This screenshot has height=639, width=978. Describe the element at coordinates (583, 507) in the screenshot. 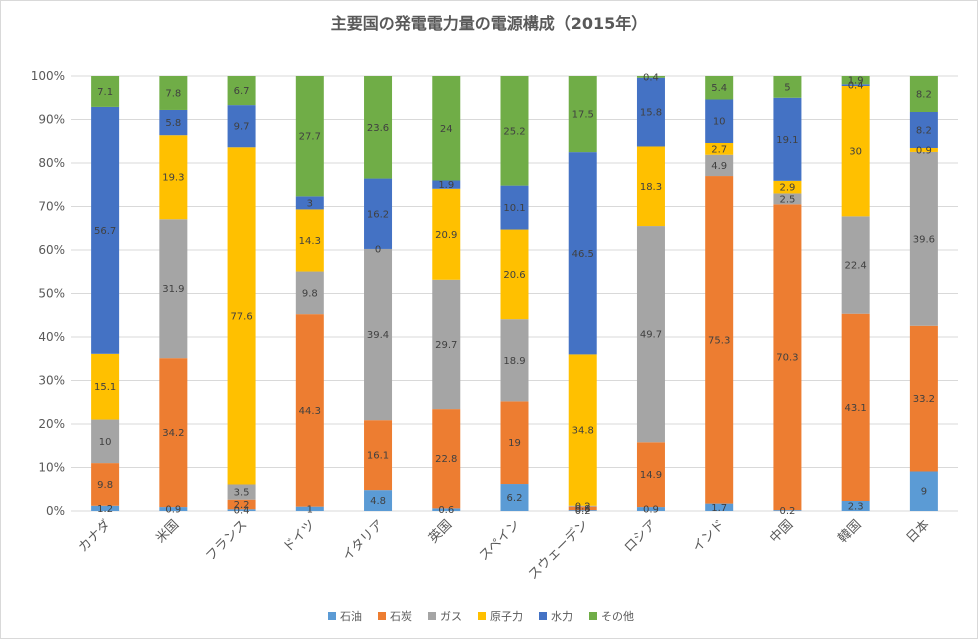

I see `data-label: 0.2` at that location.